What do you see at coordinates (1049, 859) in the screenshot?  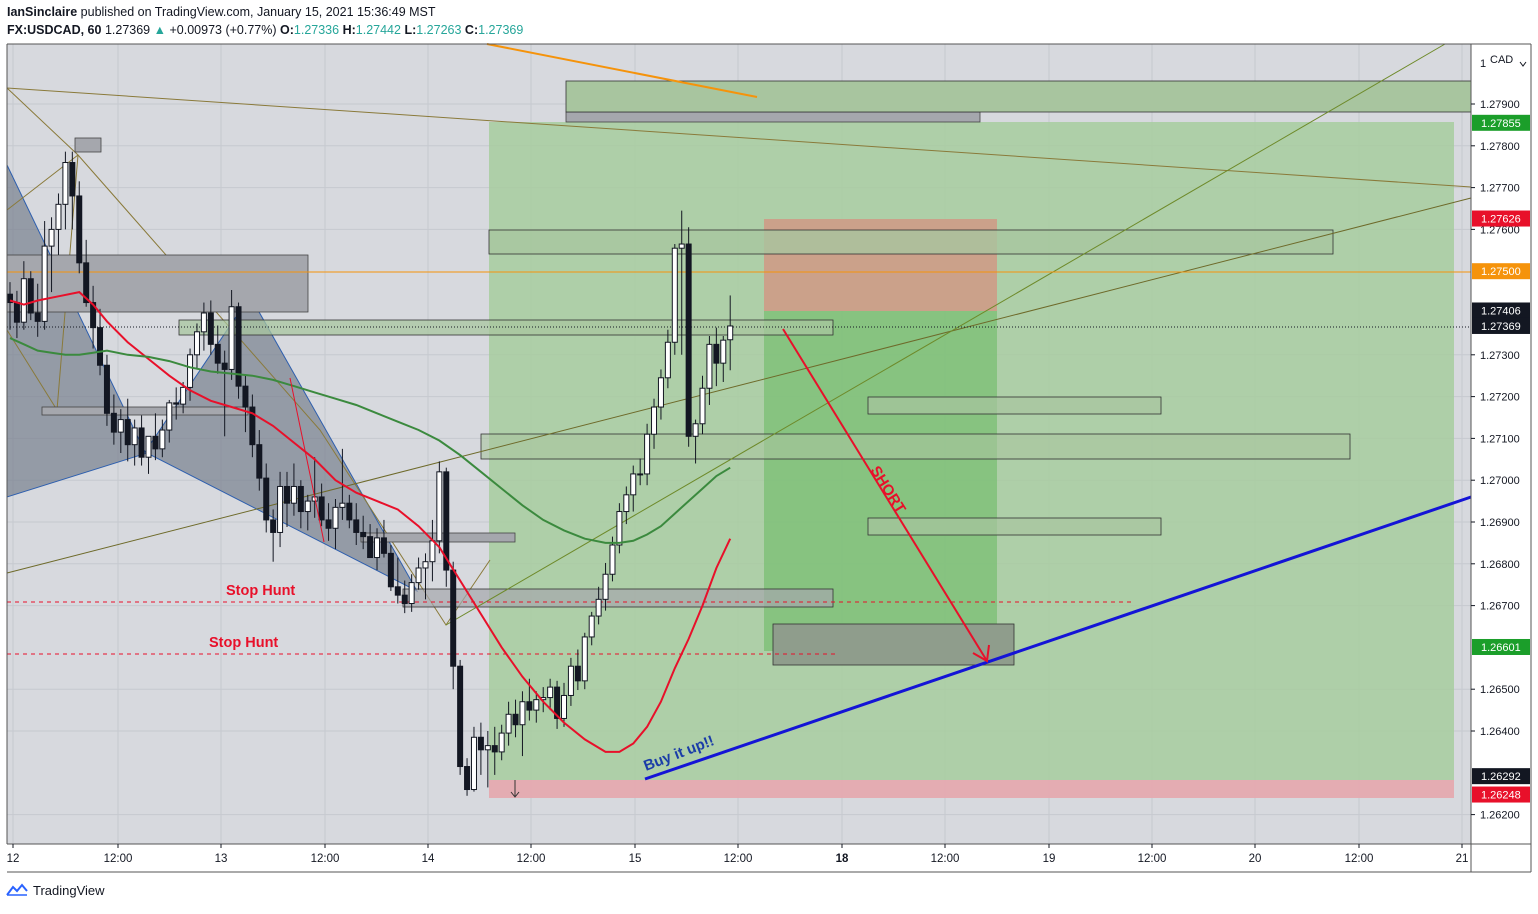 I see `time-tick-label-10: 19` at bounding box center [1049, 859].